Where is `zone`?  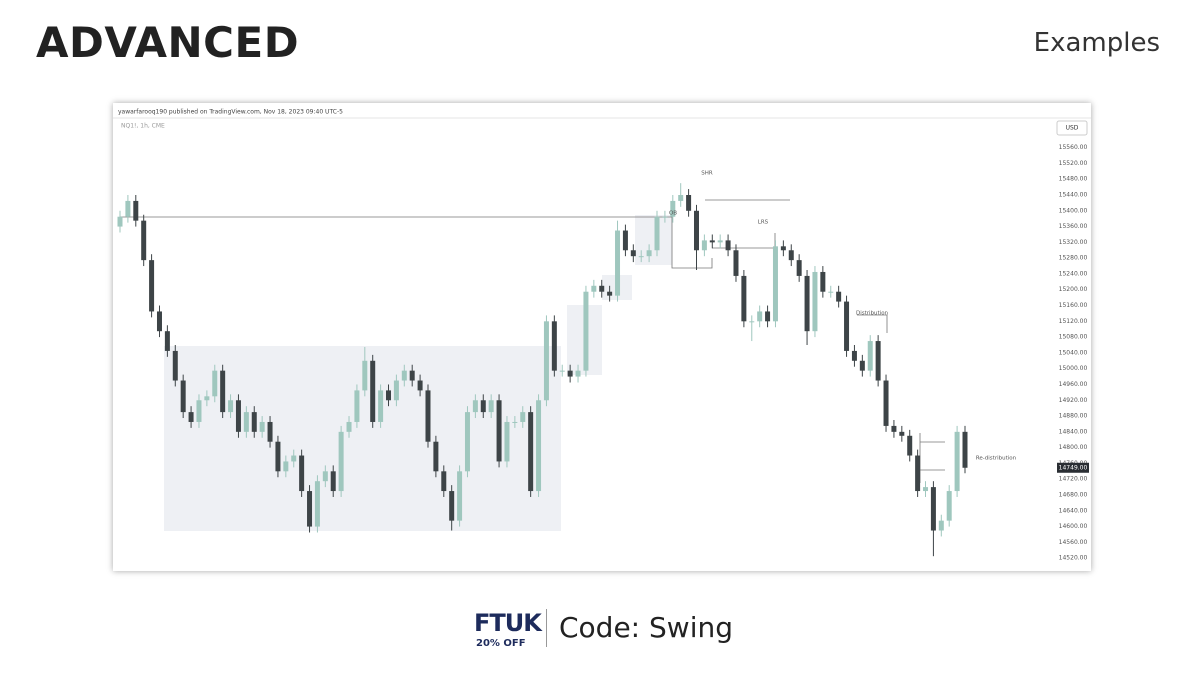 zone is located at coordinates (653, 240).